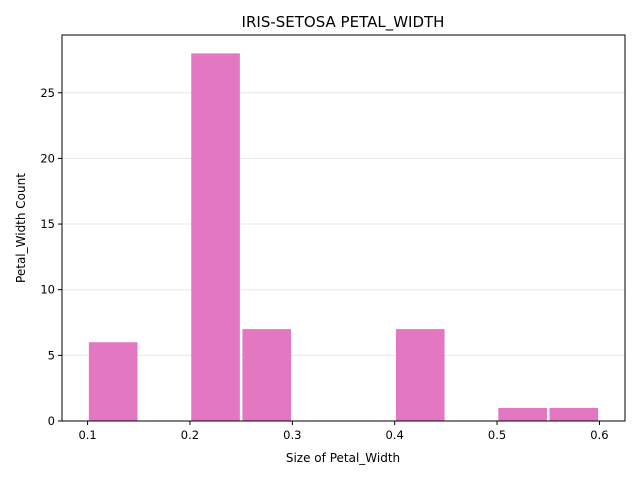 The image size is (640, 480). Describe the element at coordinates (599, 435) in the screenshot. I see `x-tick-label: 0.6` at that location.